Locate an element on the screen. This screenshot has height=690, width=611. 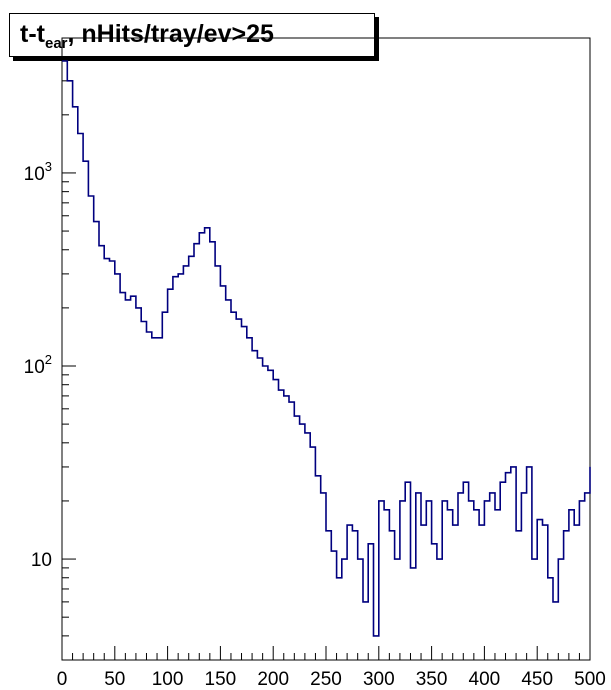
x-tick-label: 300 is located at coordinates (379, 679).